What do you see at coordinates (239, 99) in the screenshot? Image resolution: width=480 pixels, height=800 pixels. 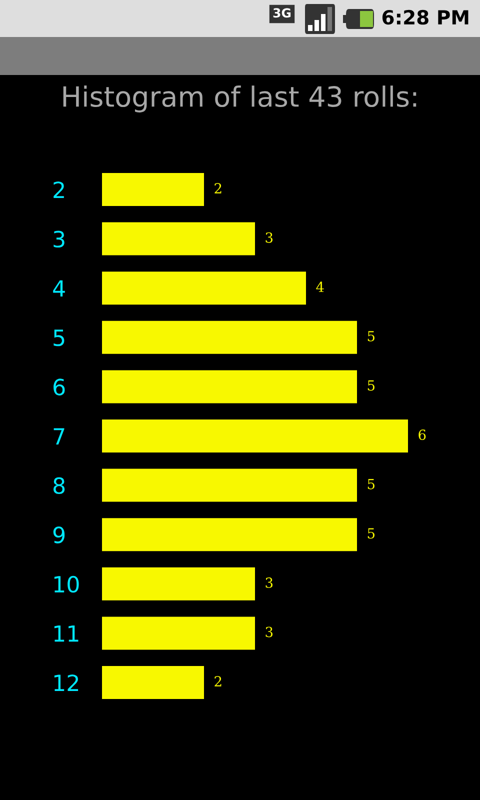 I see `chart-title: Histogram of last 43 rolls:` at bounding box center [239, 99].